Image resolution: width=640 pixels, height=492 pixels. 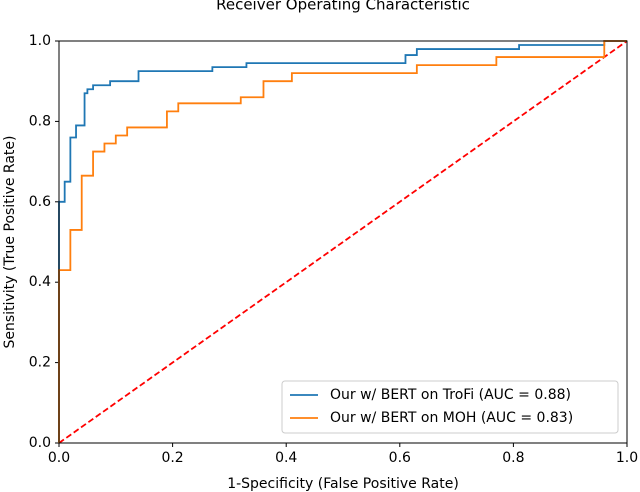 I want to click on x-tick-label: 0.0, so click(x=59, y=458).